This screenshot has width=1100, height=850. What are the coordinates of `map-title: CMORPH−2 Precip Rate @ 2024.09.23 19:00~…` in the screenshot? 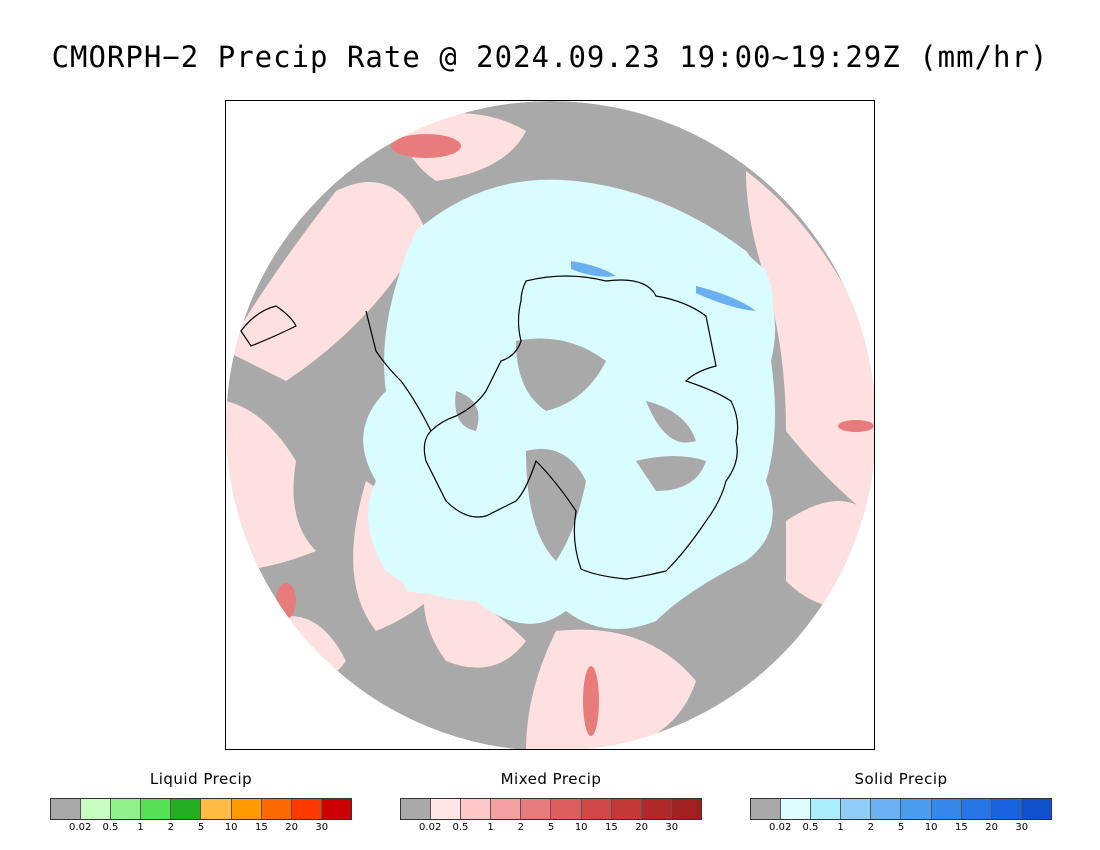 It's located at (550, 57).